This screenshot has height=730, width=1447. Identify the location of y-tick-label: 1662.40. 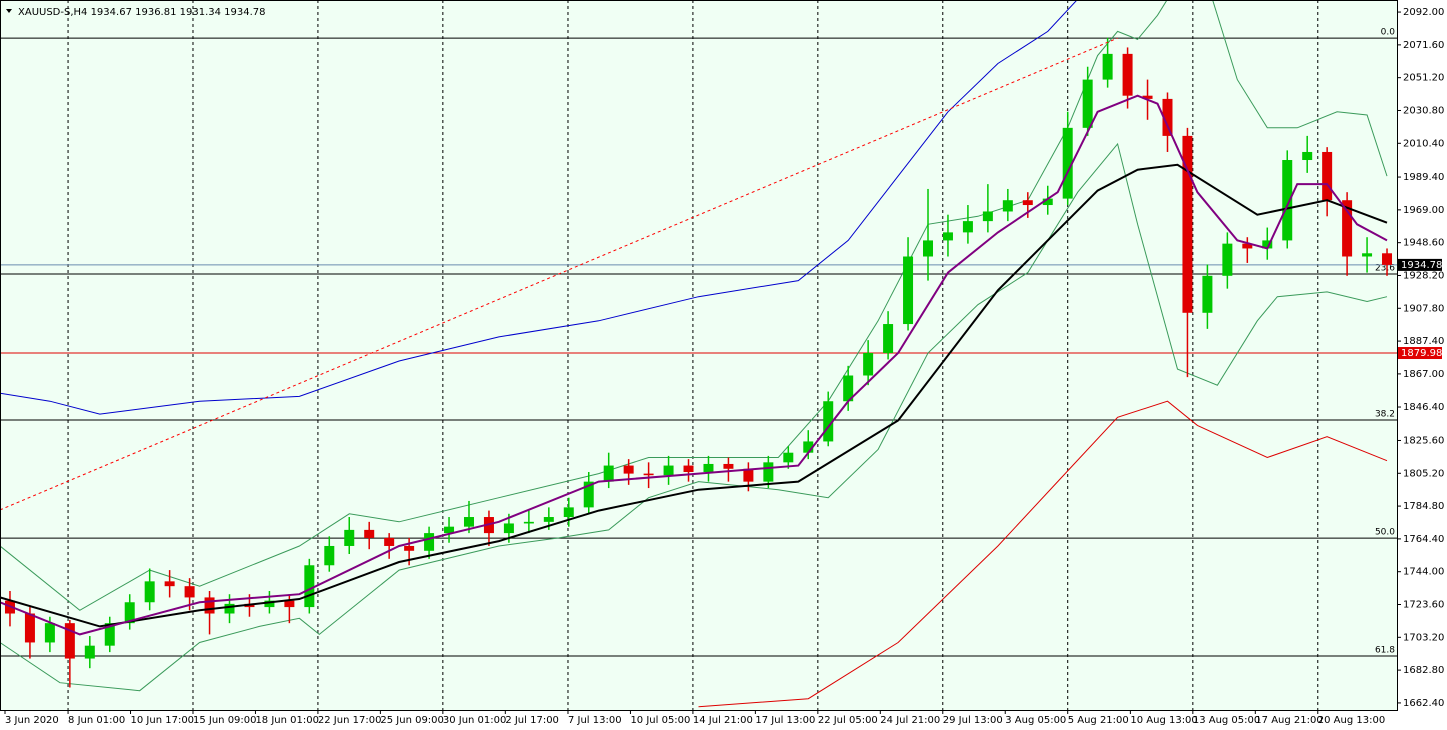
(1423, 703).